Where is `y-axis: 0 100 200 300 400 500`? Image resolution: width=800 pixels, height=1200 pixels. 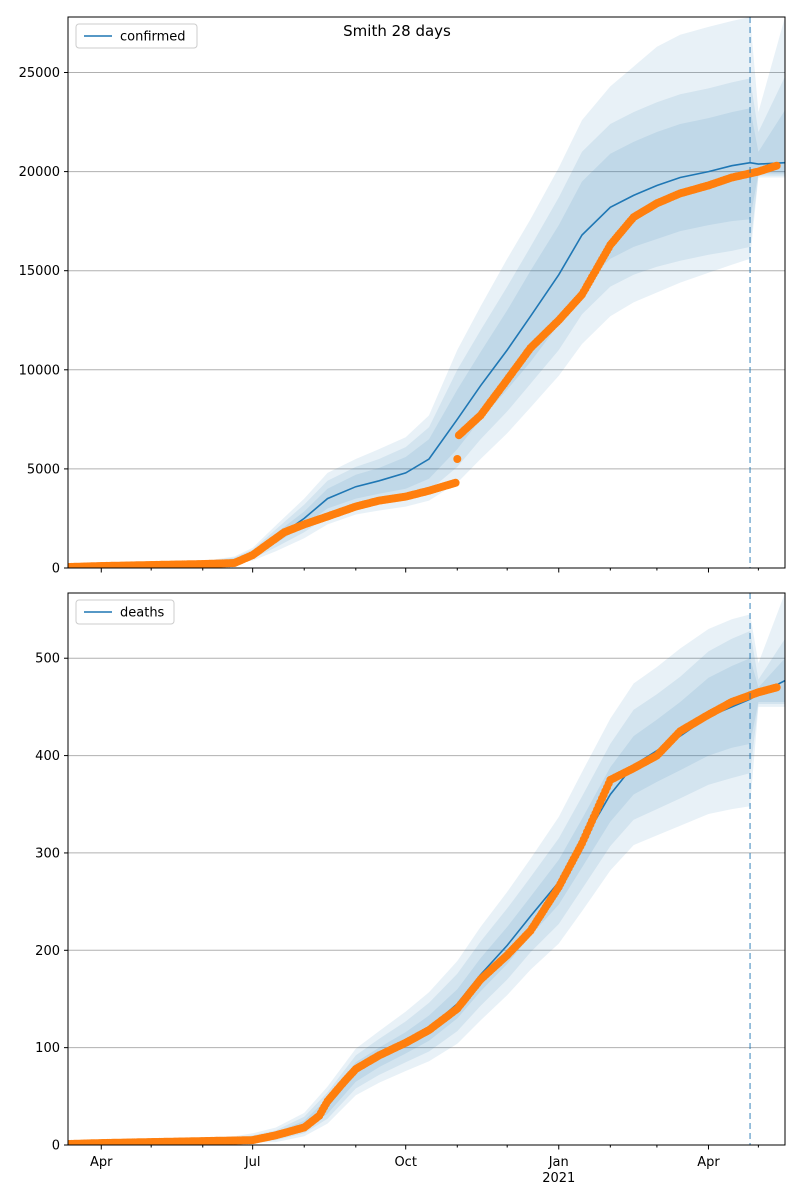
y-axis: 0 100 200 300 400 500 is located at coordinates (51, 903).